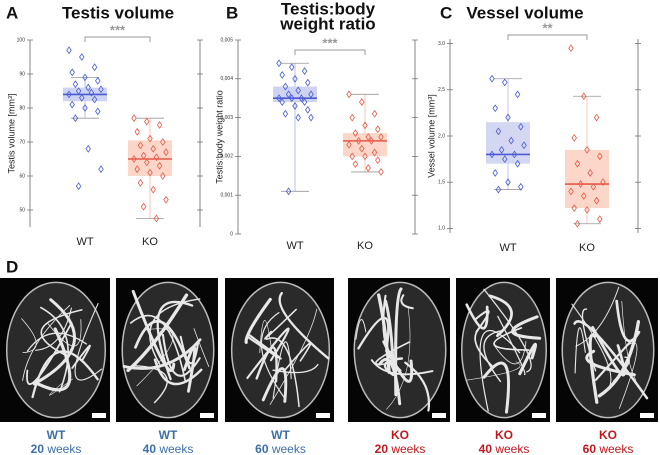 The image size is (660, 455). Describe the element at coordinates (327, 23) in the screenshot. I see `chart-title: weight ratio` at that location.